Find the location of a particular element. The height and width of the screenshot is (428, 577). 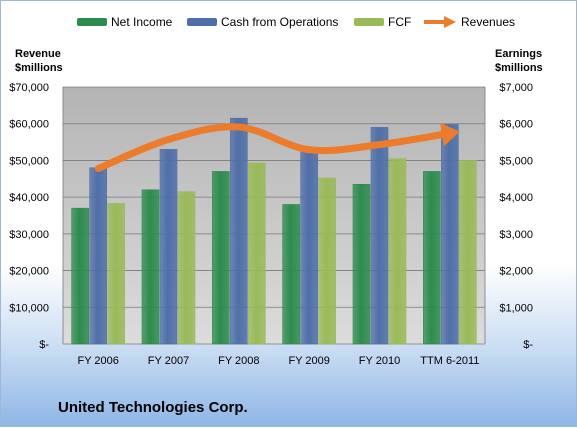

legend-item-cfo: Cash from Operations is located at coordinates (262, 22).